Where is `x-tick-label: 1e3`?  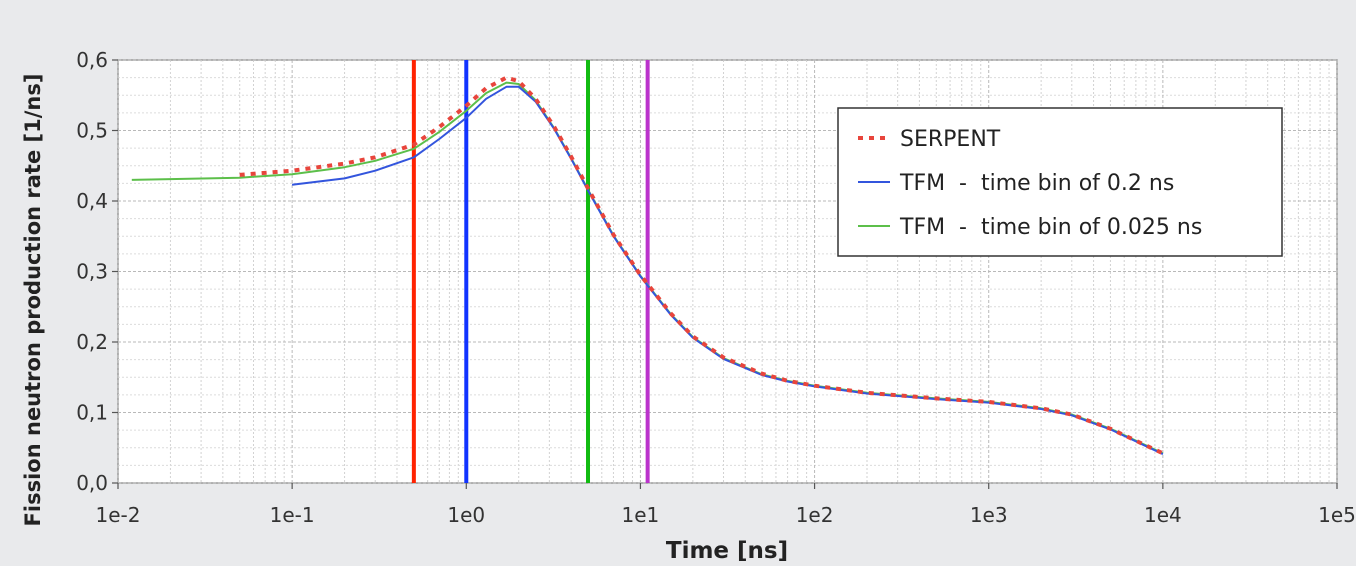
x-tick-label: 1e3 is located at coordinates (989, 515).